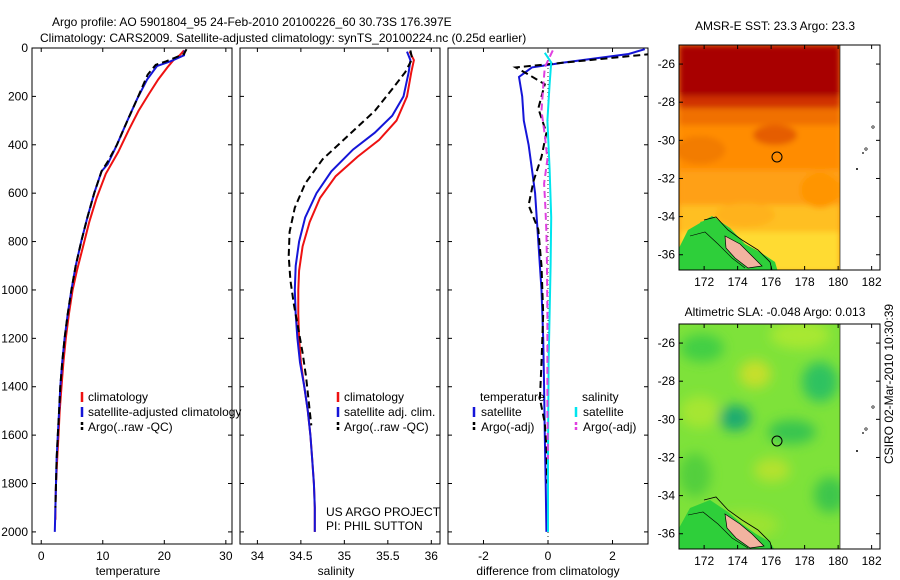 The height and width of the screenshot is (580, 900). Describe the element at coordinates (667, 255) in the screenshot. I see `sst-map-ytick-label: -36` at that location.